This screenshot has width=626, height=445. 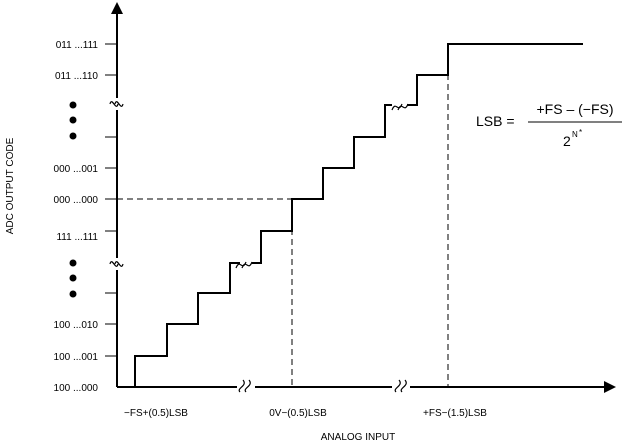 I want to click on y-axis-title: ADC OUTPUT CODE, so click(x=10, y=185).